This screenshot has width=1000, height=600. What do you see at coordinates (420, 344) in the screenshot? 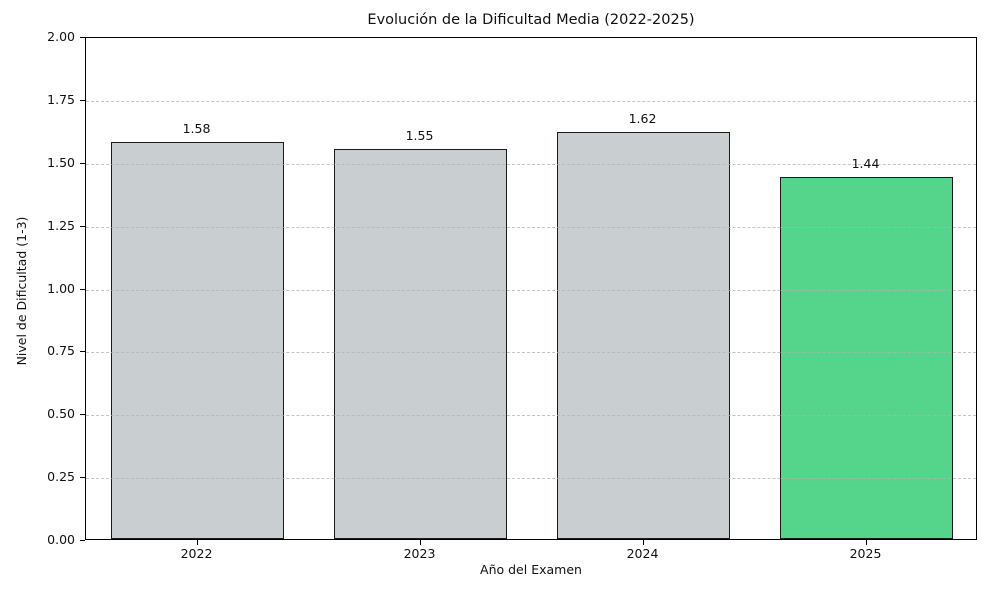
I see `bar-2023` at bounding box center [420, 344].